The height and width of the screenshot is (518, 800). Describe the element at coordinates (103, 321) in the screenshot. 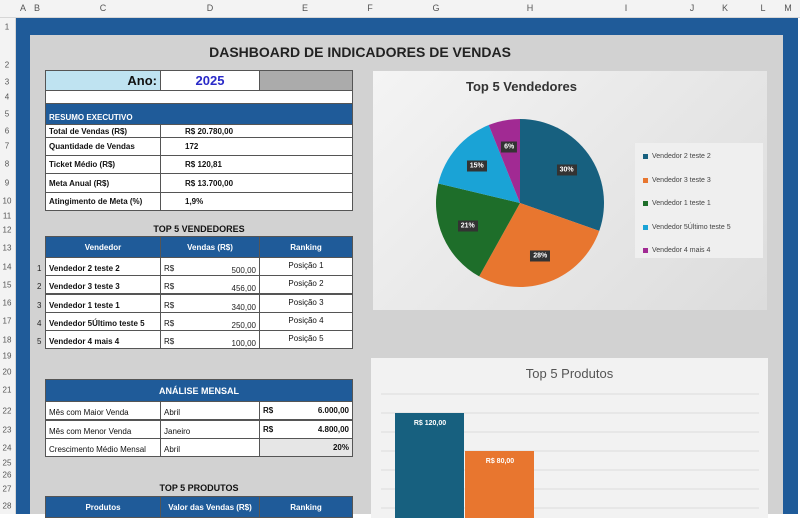

I see `vendedor-name: Vendedor 5Último teste 5` at that location.